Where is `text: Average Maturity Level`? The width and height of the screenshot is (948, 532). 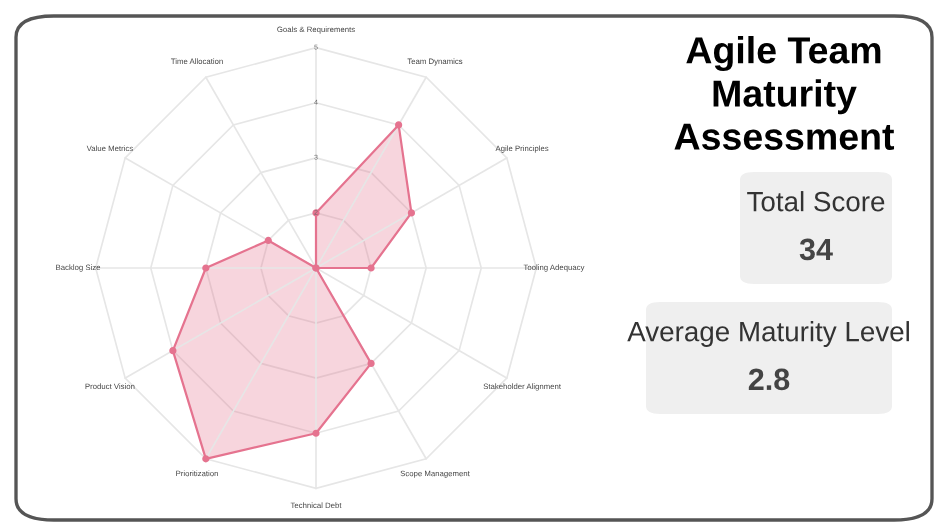 text: Average Maturity Level is located at coordinates (768, 334).